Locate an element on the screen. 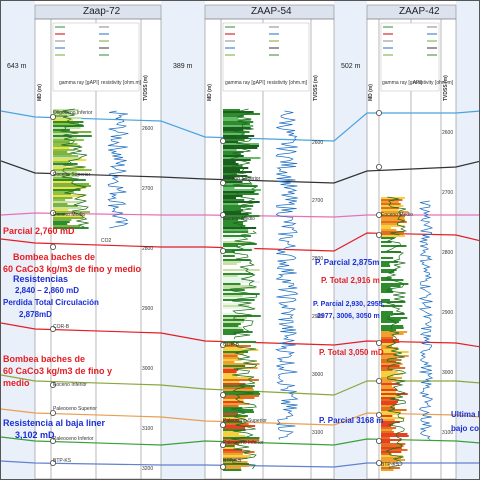 This screenshot has width=480, height=480. well-header-zaap-54: ZAAP-54 is located at coordinates (271, 11).